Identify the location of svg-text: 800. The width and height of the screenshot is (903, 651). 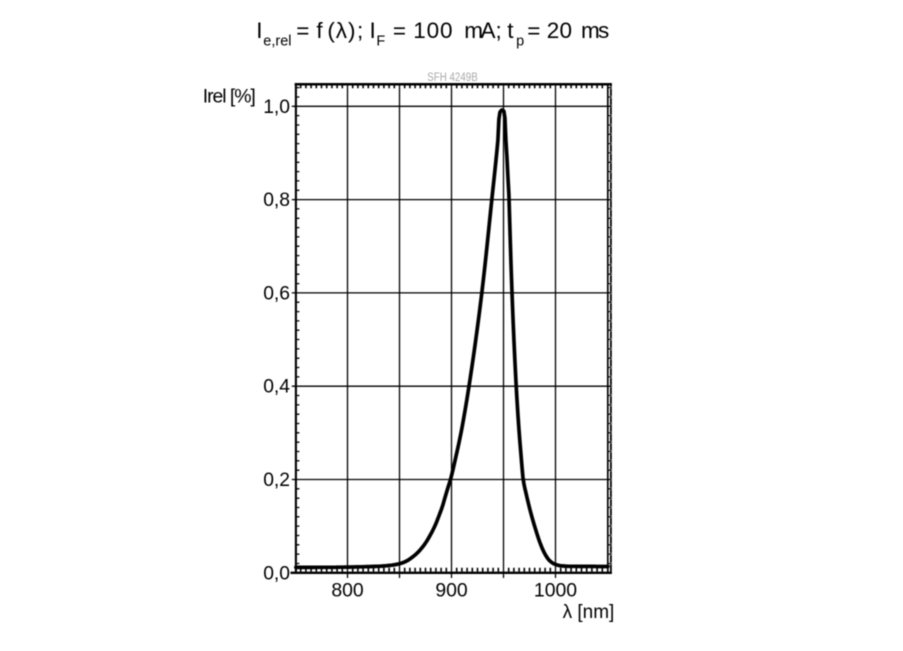
(347, 590).